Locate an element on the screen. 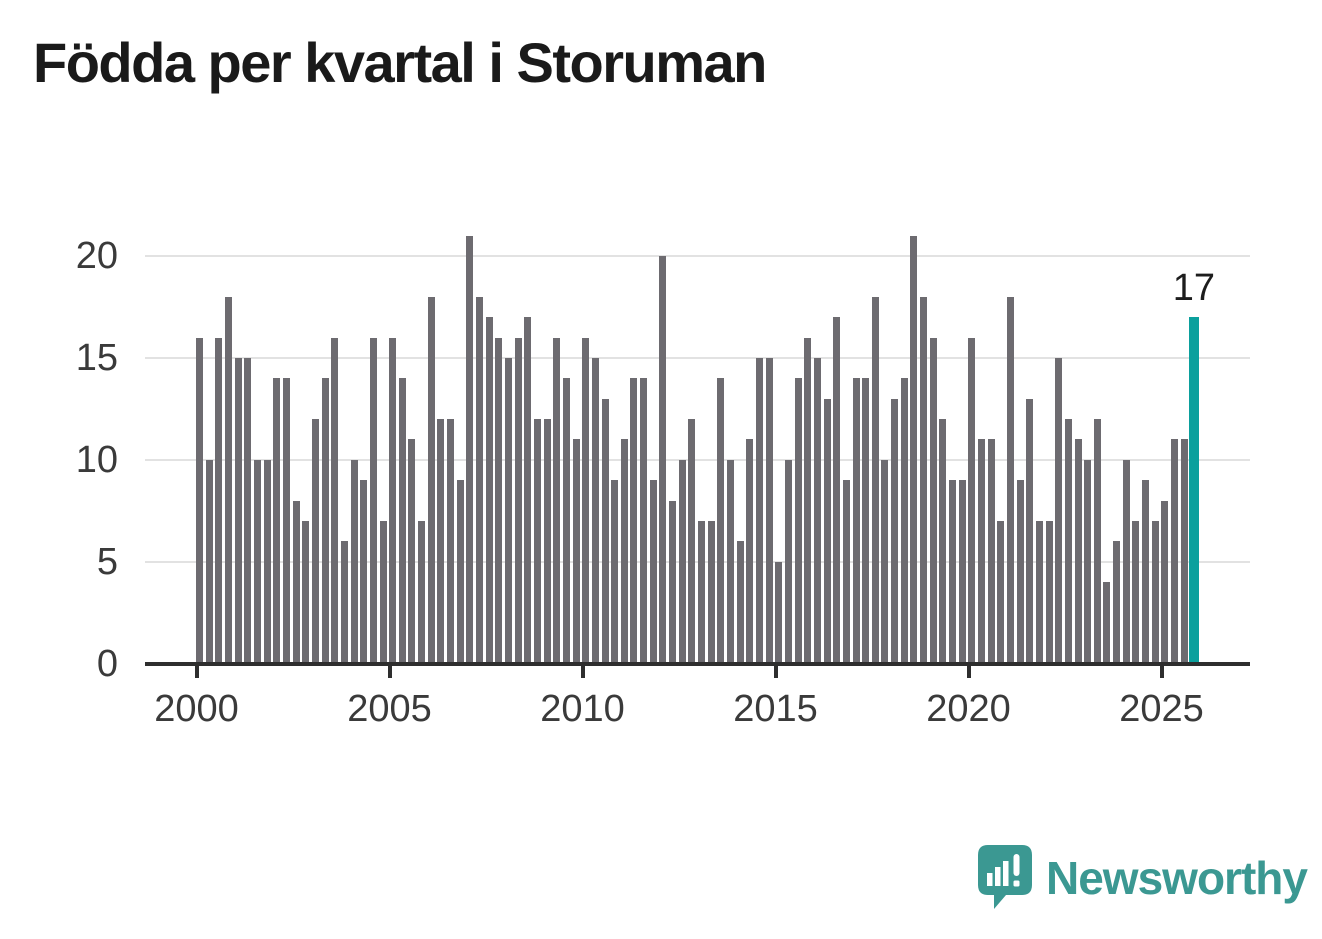 The height and width of the screenshot is (939, 1322). bar-2006-q4 is located at coordinates (460, 572).